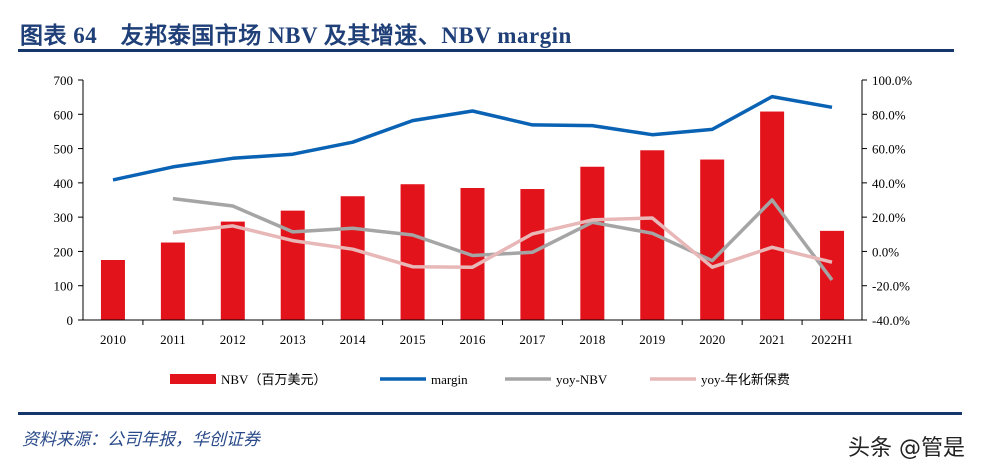 This screenshot has width=994, height=471. I want to click on x-tick-label: 2020, so click(712, 339).